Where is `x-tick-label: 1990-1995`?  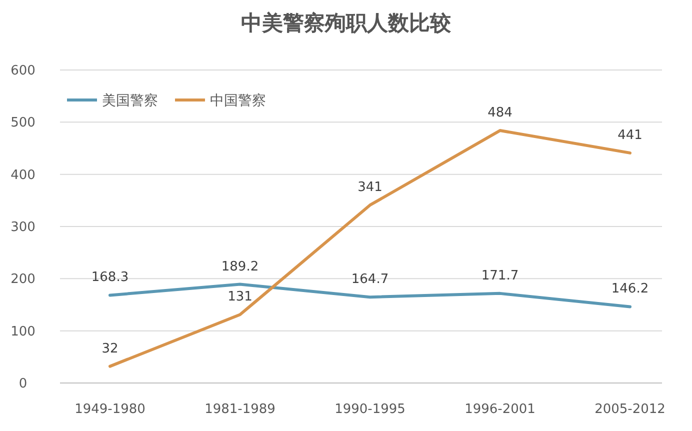 x-tick-label: 1990-1995 is located at coordinates (370, 409).